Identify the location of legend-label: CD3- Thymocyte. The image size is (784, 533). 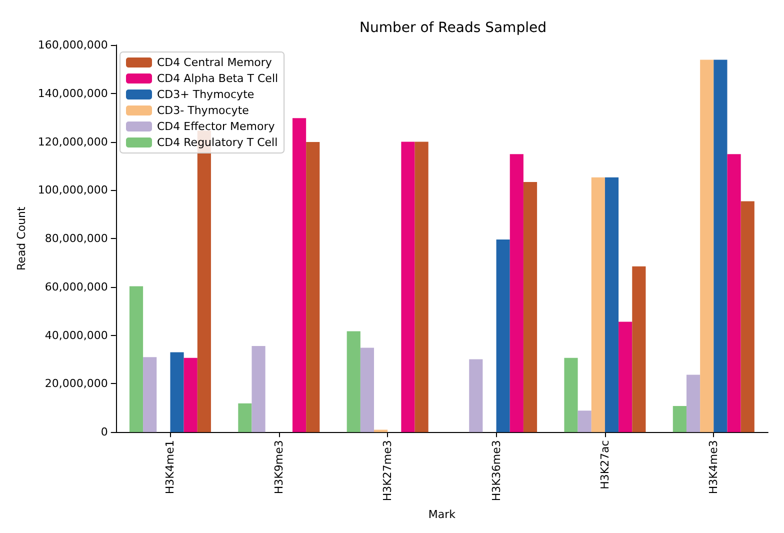
(203, 110).